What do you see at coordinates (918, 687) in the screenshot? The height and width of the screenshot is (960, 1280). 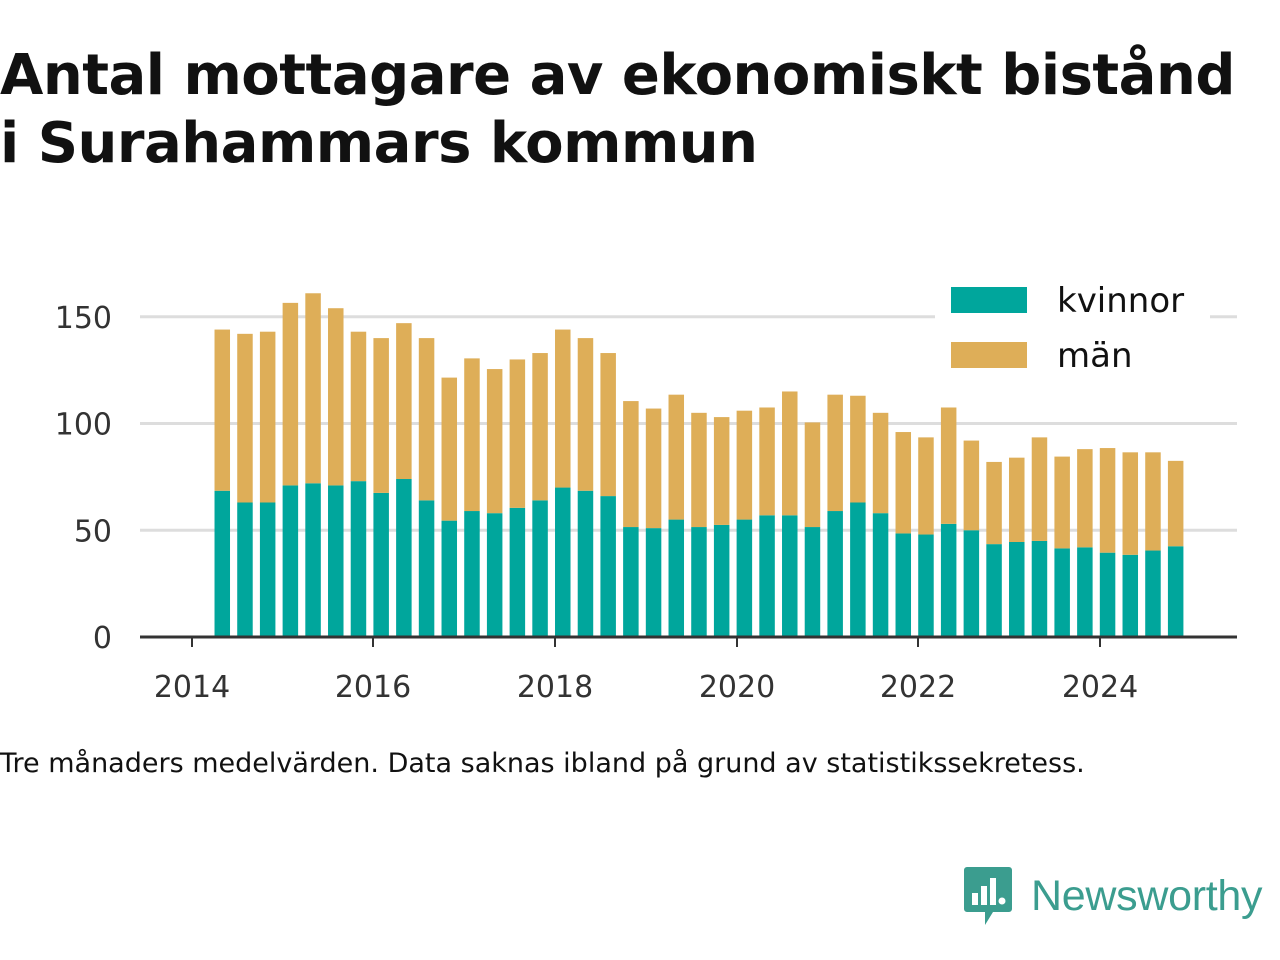 I see `x-tick-label: 2022` at bounding box center [918, 687].